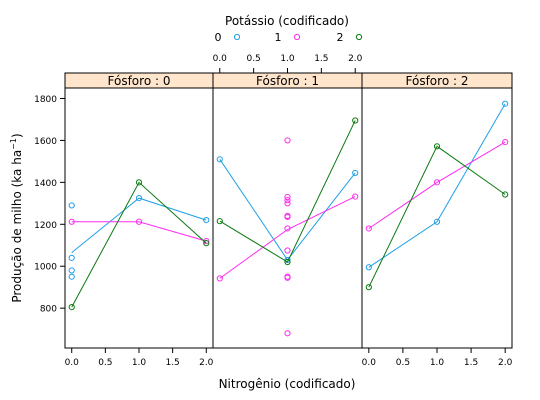  Describe the element at coordinates (287, 59) in the screenshot. I see `x-tick-label-1-2: 1.0` at that location.